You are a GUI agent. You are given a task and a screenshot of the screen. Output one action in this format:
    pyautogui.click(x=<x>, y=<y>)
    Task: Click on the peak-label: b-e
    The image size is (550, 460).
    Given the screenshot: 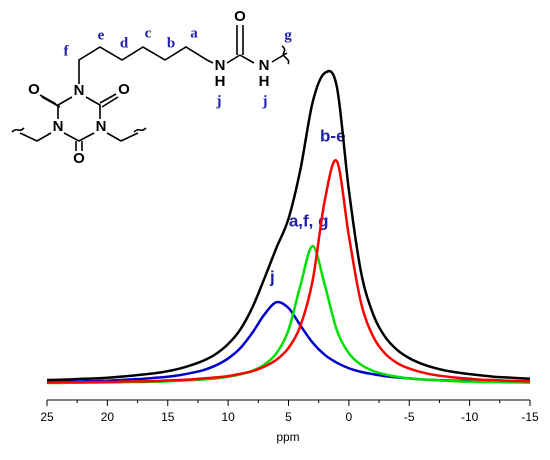 What is the action you would take?
    pyautogui.click(x=333, y=136)
    